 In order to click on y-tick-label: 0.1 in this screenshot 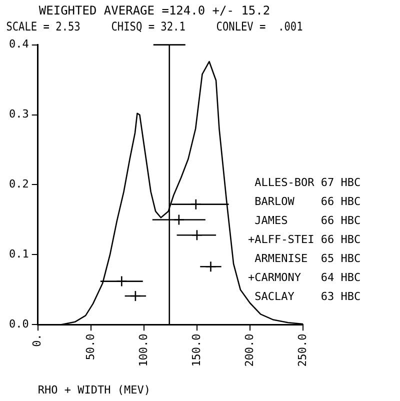, I will do `click(18, 254)`.